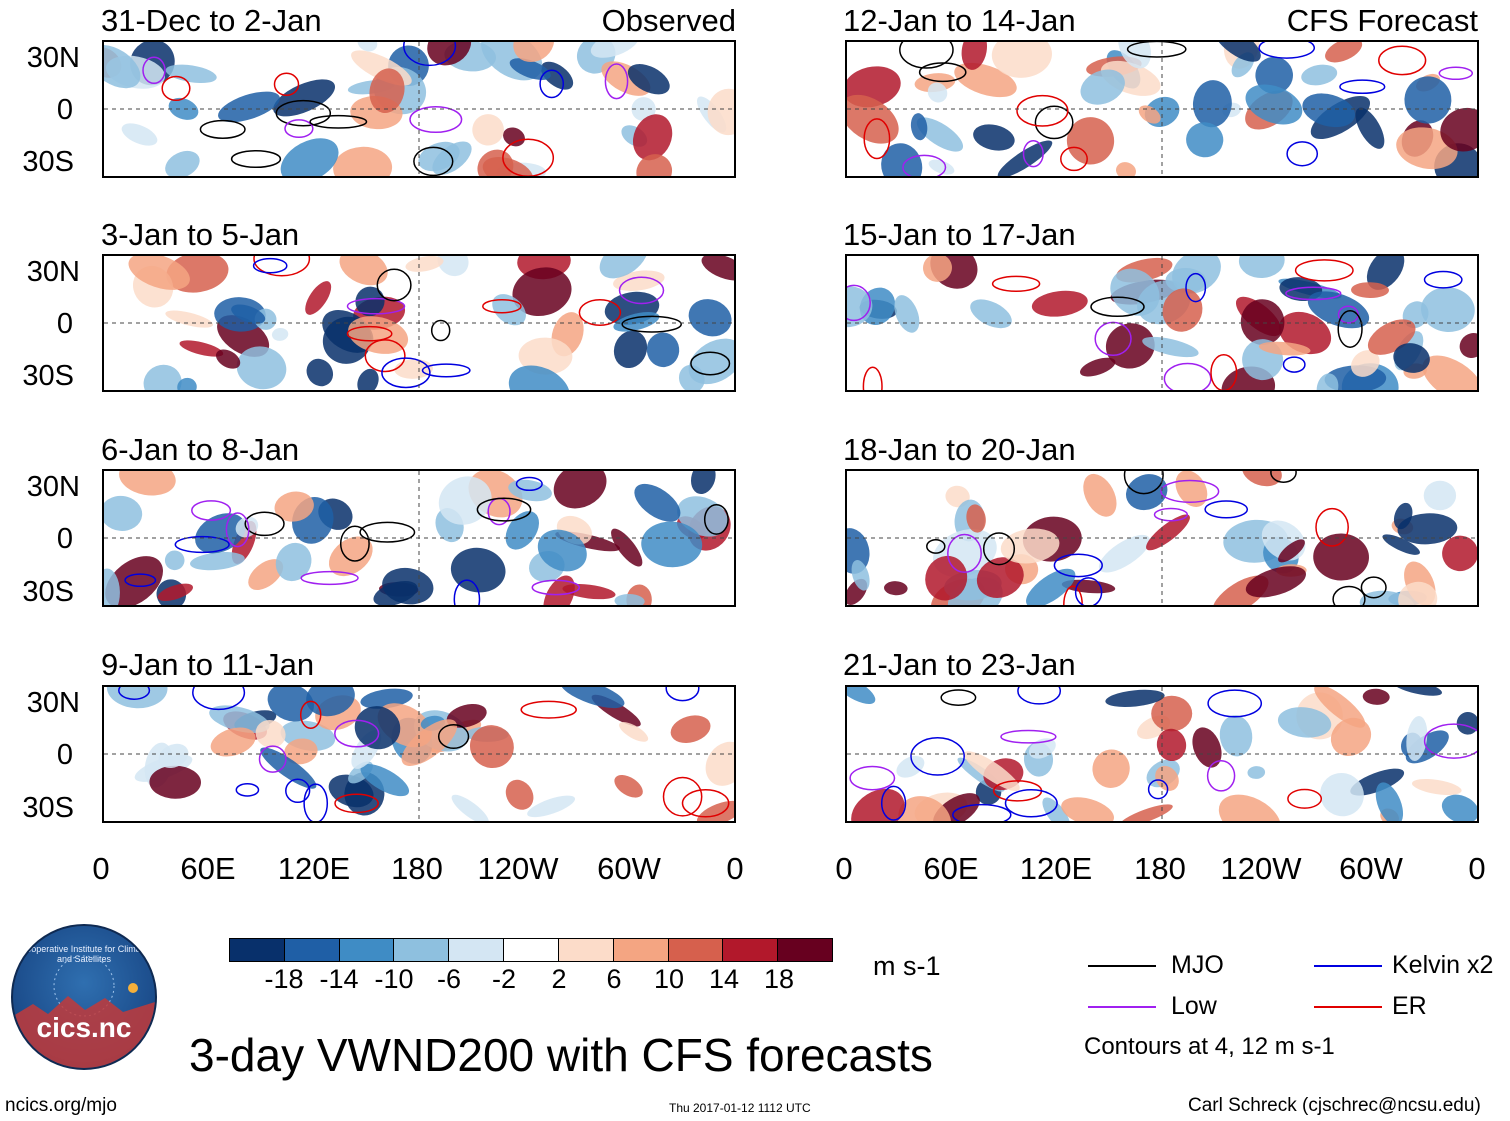 Image resolution: width=1510 pixels, height=1121 pixels. Describe the element at coordinates (61, 1105) in the screenshot. I see `footer-url: ncics.org/mjo` at that location.